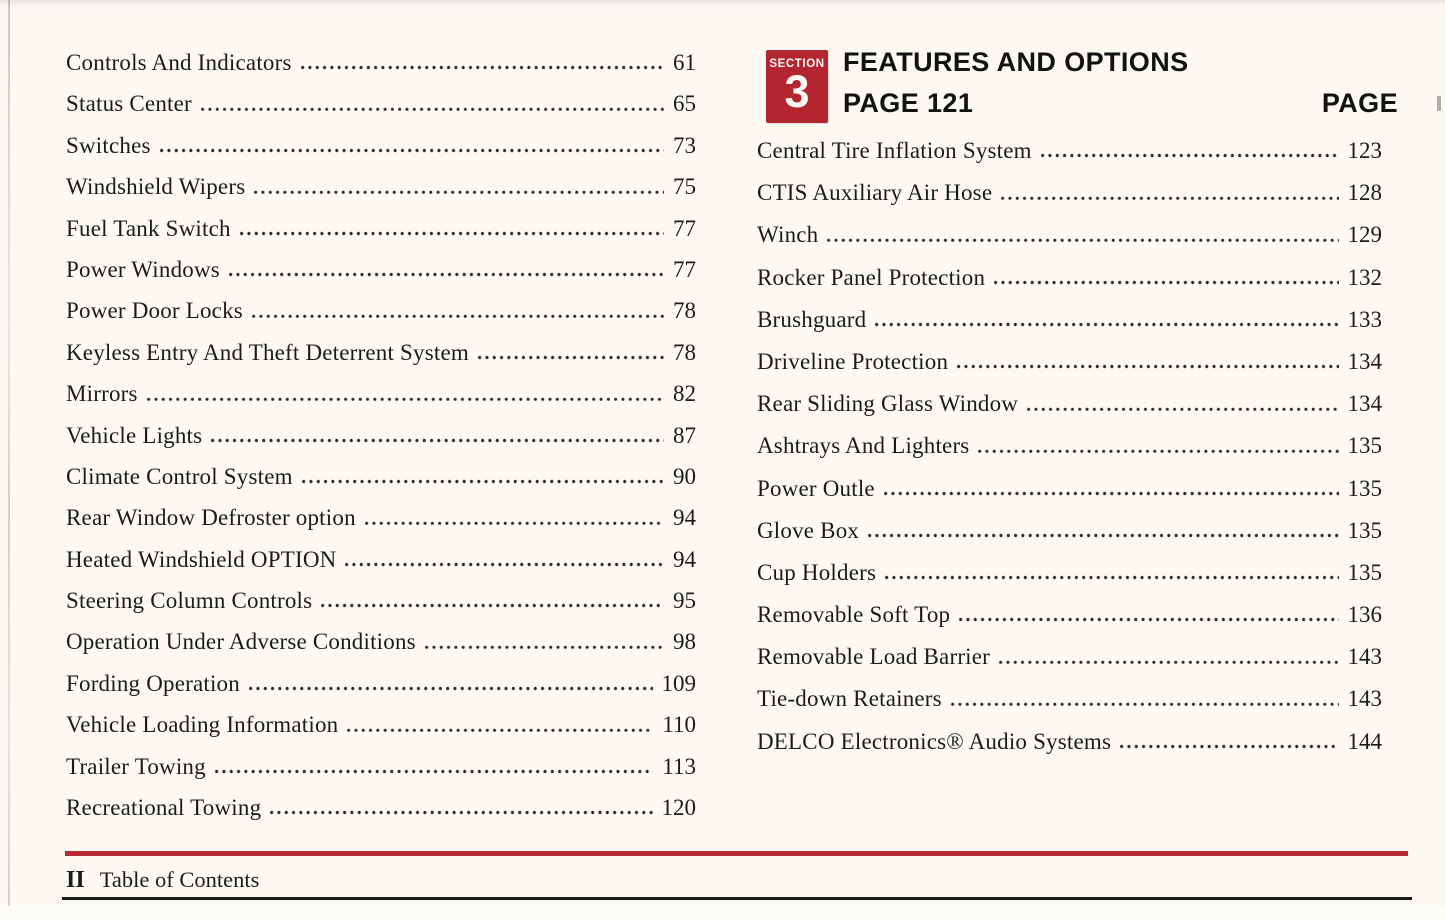 The image size is (1445, 920). Describe the element at coordinates (894, 150) in the screenshot. I see `toc-entry-title: Central Tire Inflation System` at that location.